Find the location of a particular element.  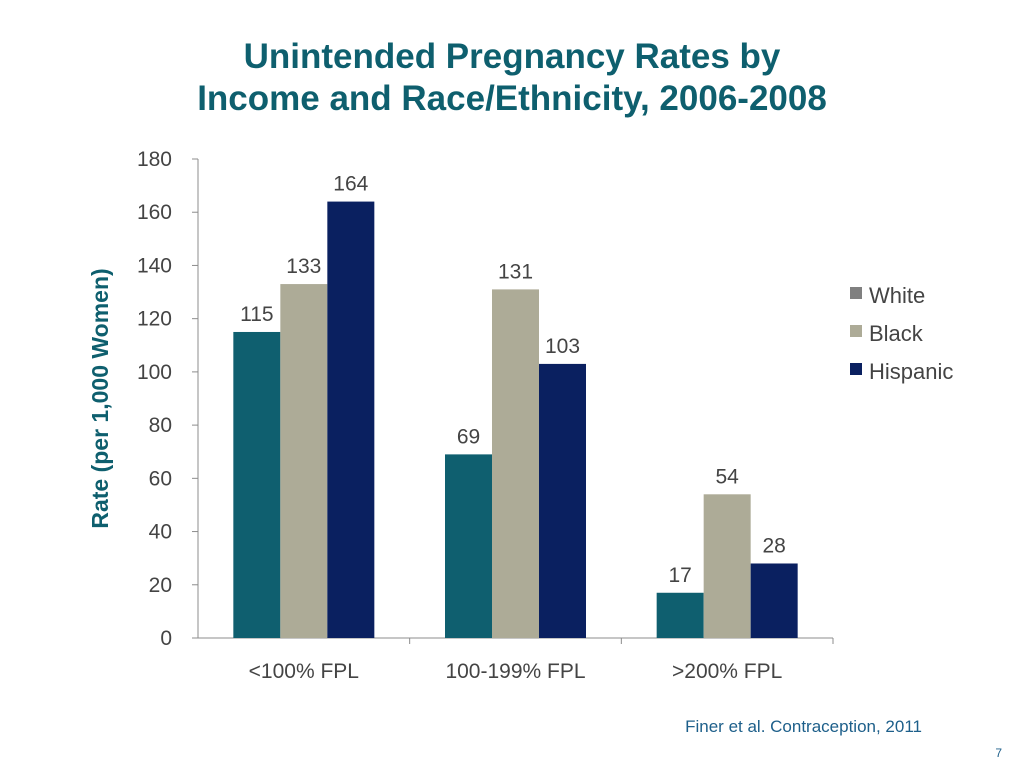

y-tick-label: 60 is located at coordinates (160, 478).